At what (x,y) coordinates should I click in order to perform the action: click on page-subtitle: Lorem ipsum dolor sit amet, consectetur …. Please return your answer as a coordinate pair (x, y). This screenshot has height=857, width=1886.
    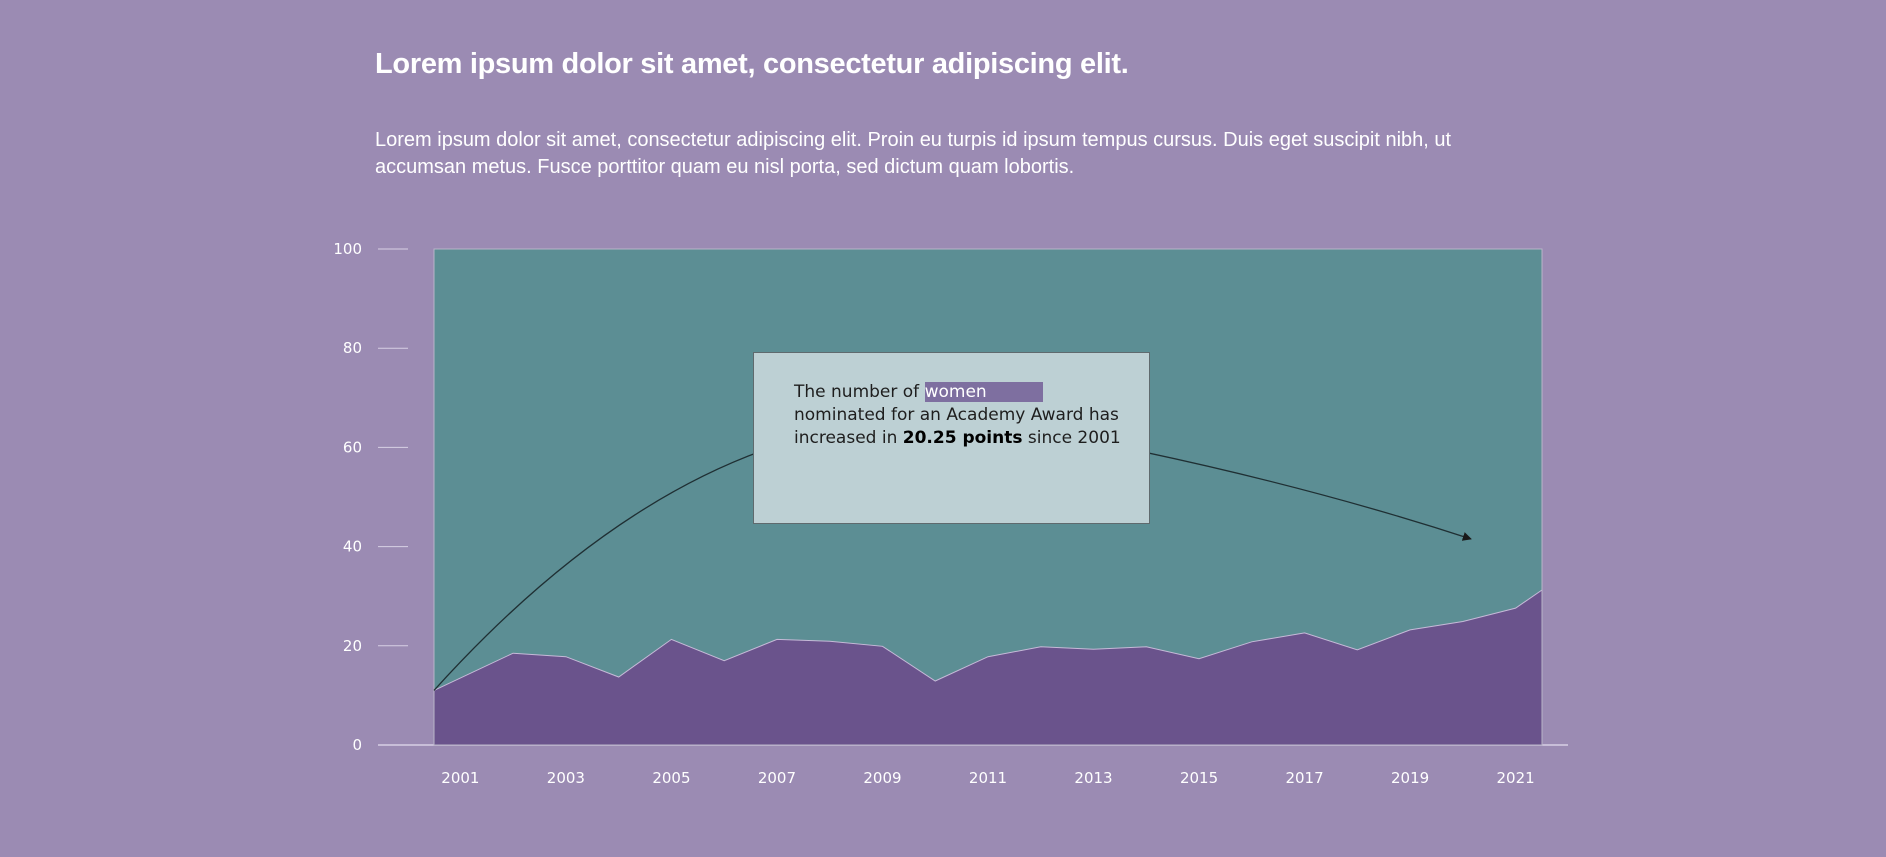
    Looking at the image, I should click on (913, 153).